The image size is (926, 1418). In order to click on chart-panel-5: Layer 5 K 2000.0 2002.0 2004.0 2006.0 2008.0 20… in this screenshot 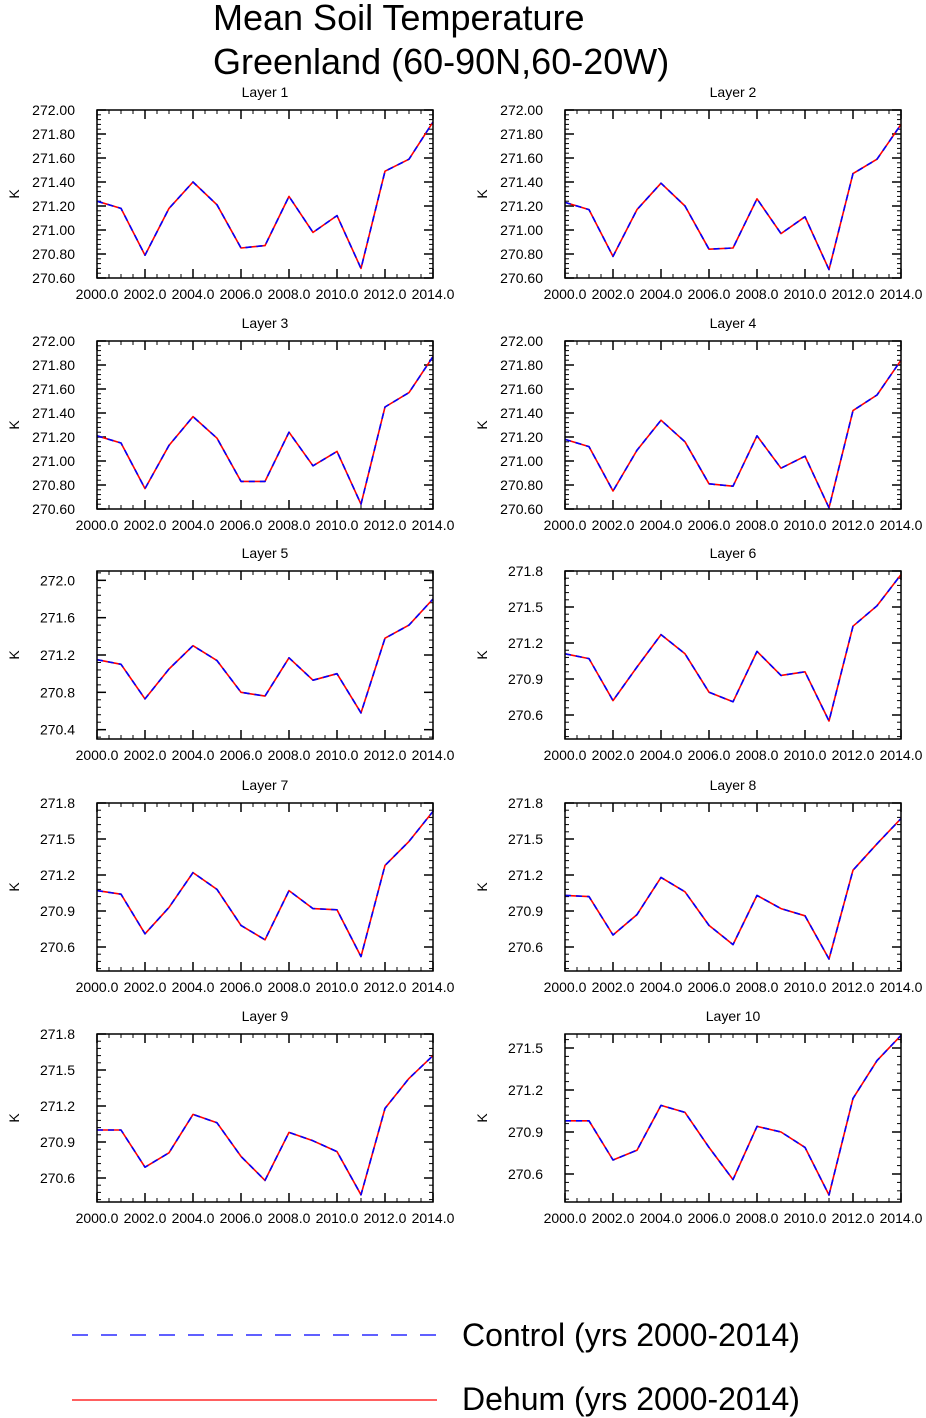, I will do `click(230, 654)`.